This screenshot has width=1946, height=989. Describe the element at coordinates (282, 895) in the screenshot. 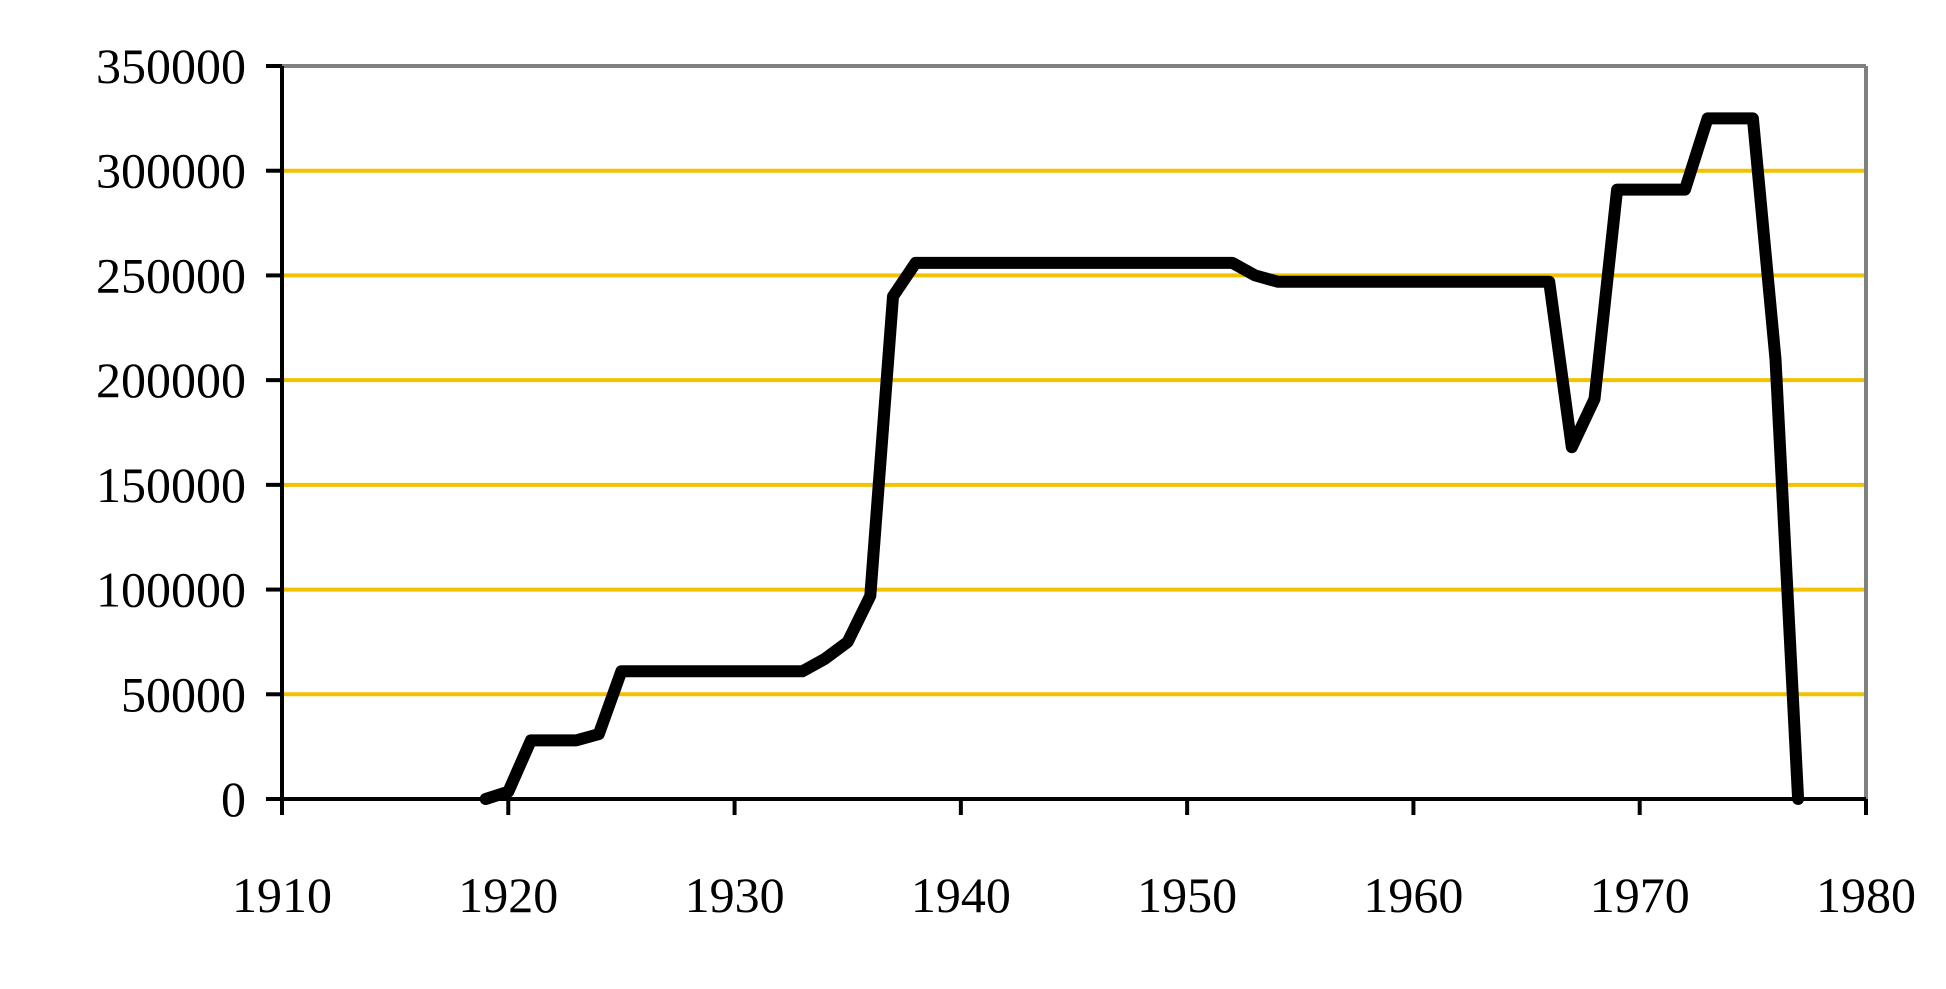

I see `x-tick-label: 1910` at that location.